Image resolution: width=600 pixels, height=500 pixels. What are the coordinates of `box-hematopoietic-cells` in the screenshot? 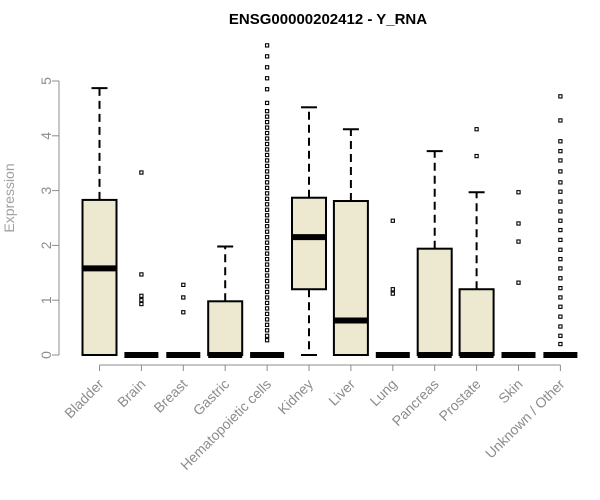 It's located at (267, 200).